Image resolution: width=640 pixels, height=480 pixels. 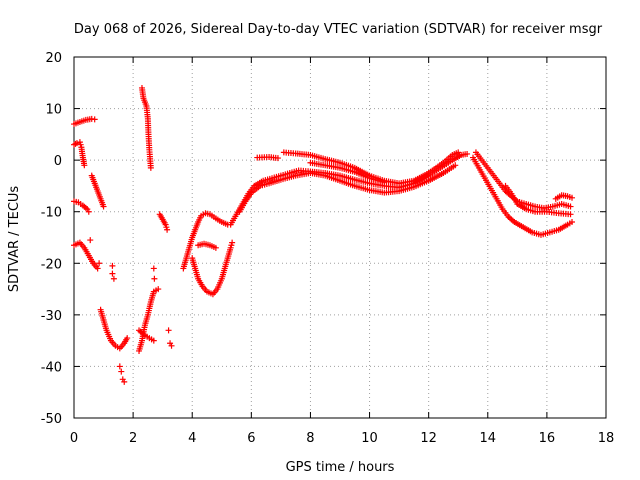 I want to click on series-arc-t, so click(x=523, y=196).